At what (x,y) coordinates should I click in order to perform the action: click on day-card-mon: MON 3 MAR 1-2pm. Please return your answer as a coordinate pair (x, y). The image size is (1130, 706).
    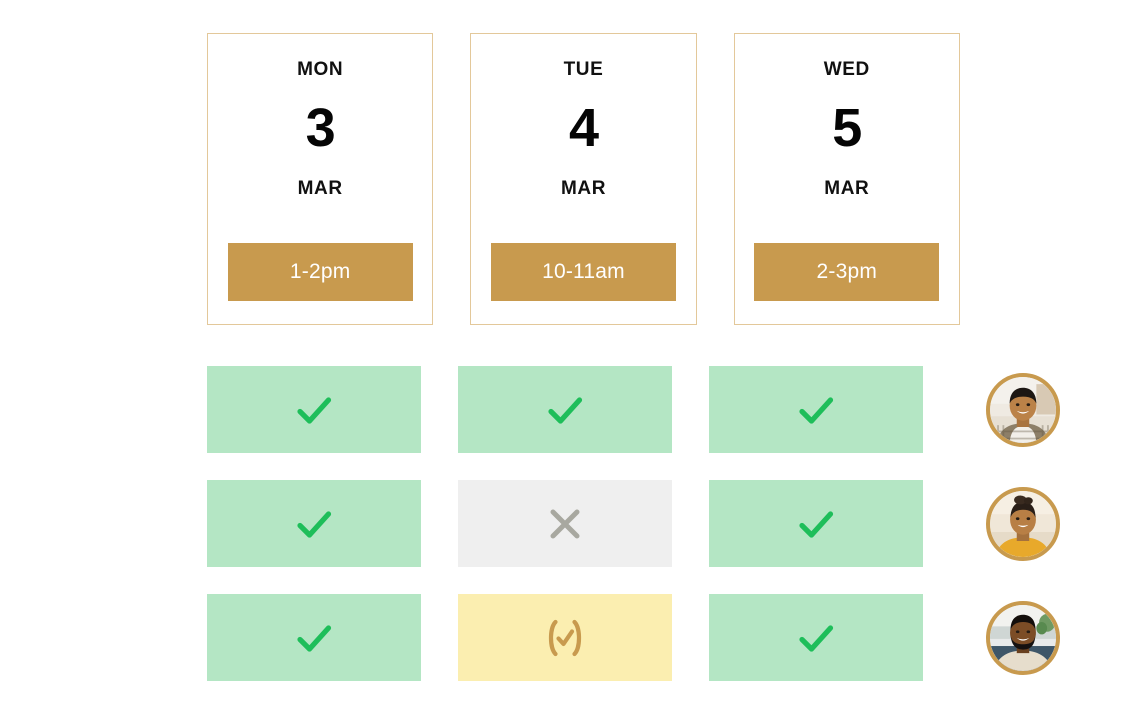
    Looking at the image, I should click on (320, 179).